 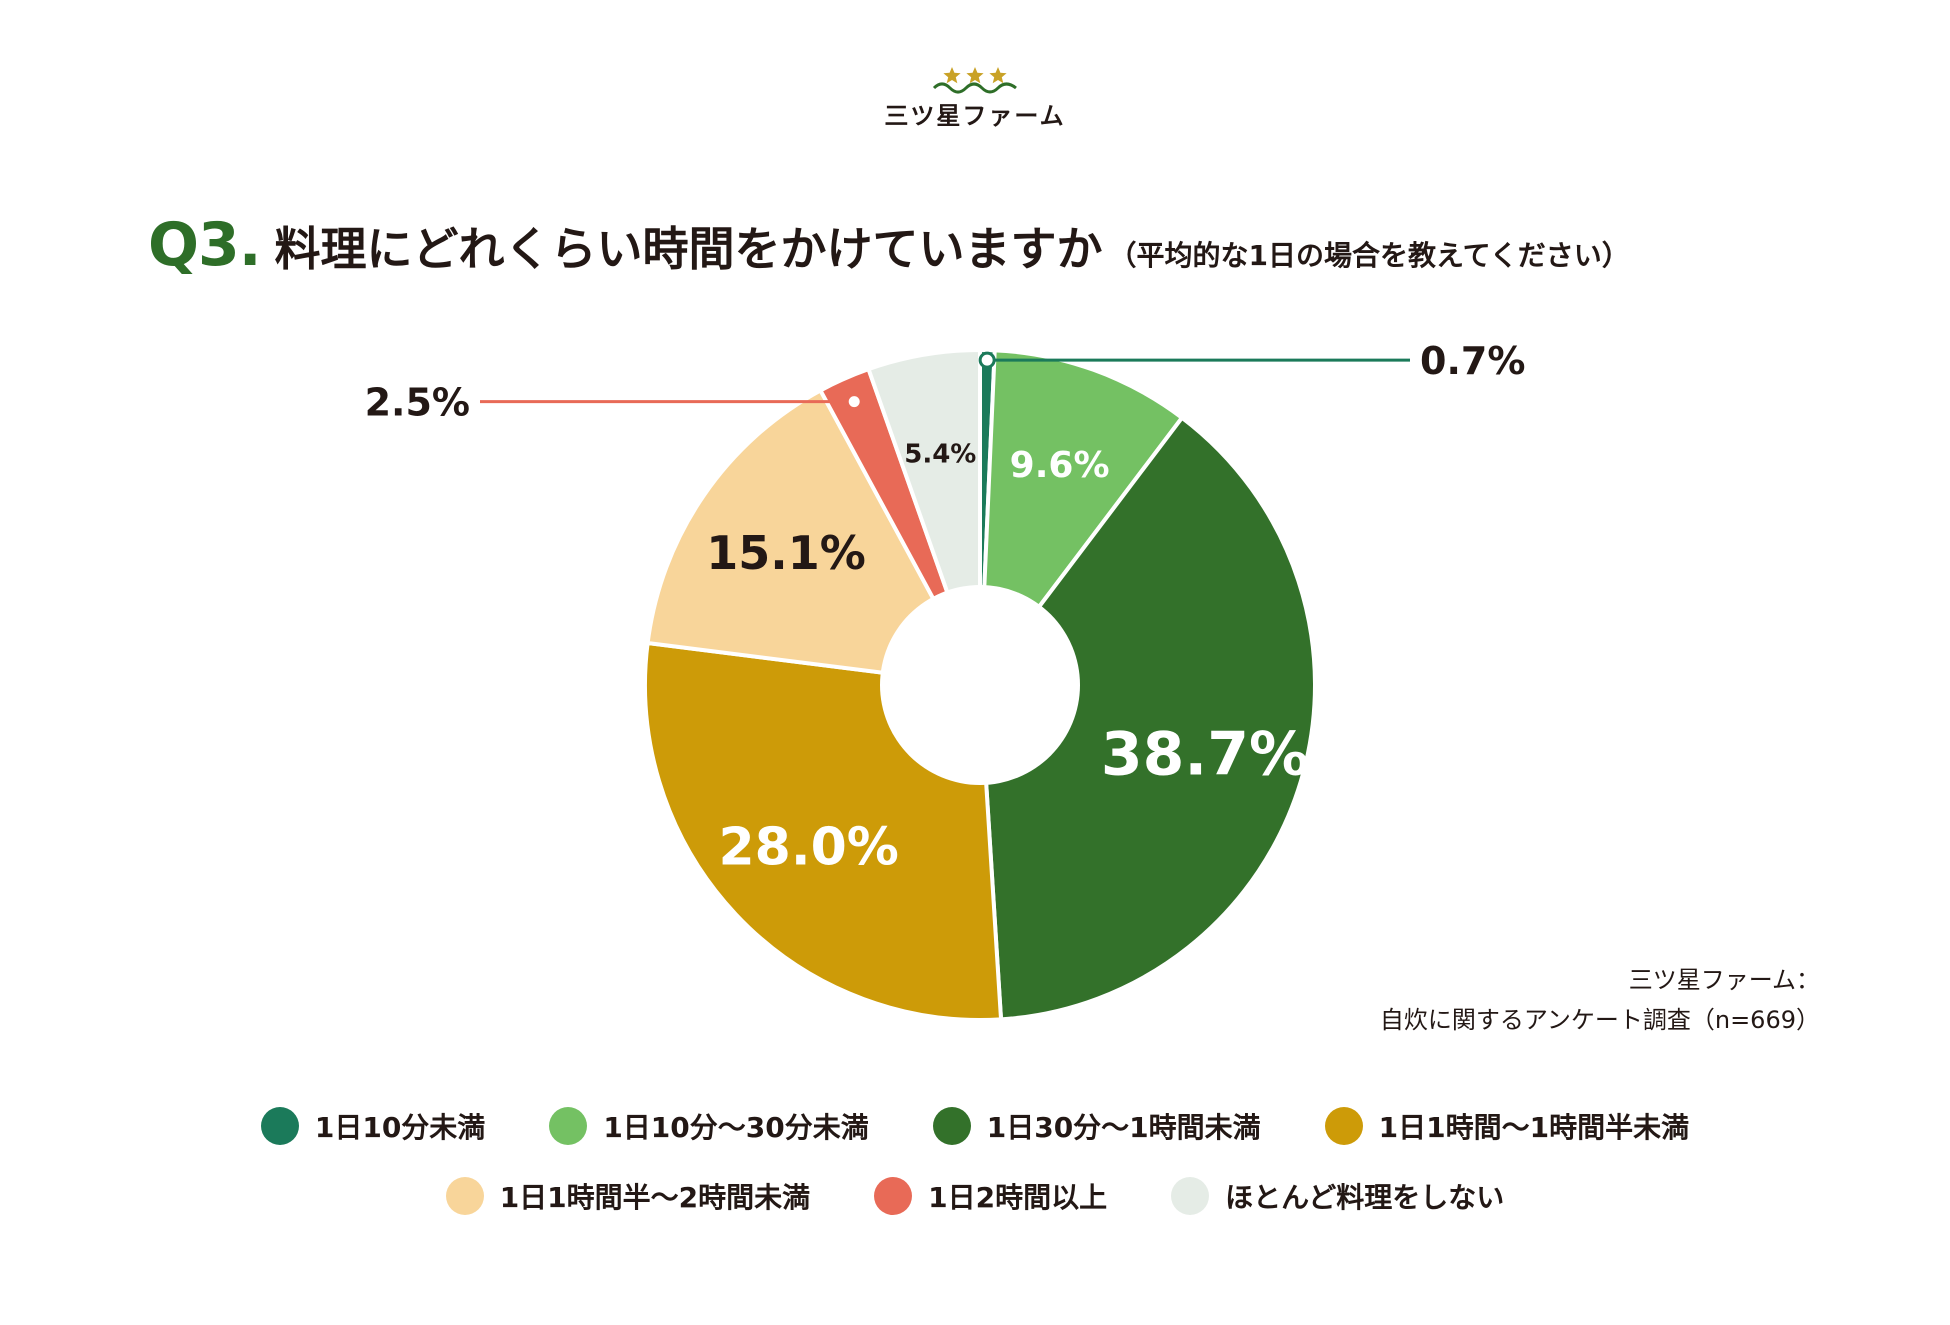 I want to click on legend-row-2: 1日1時間半〜2時間未満 1日2時間以上 ほとんど料理をしない, so click(x=975, y=1196).